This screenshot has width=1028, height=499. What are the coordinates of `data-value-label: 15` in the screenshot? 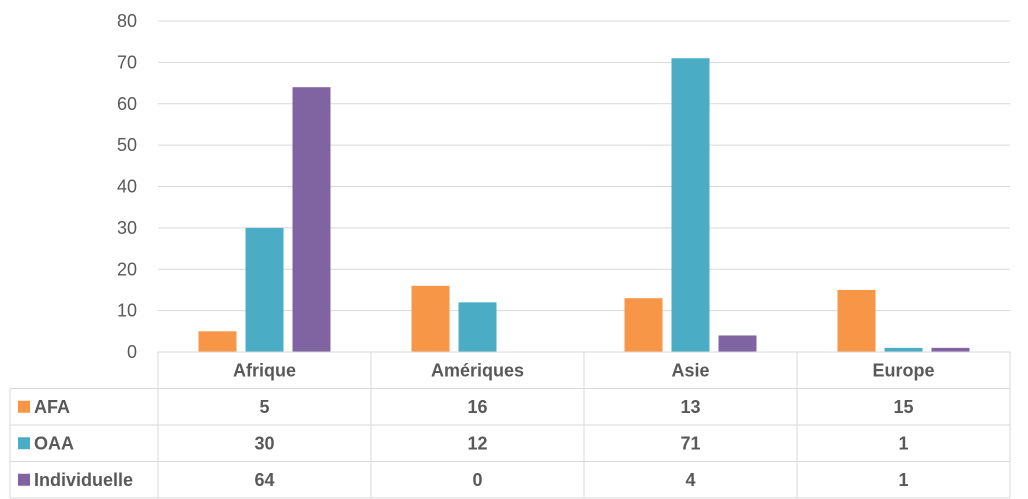 It's located at (903, 407).